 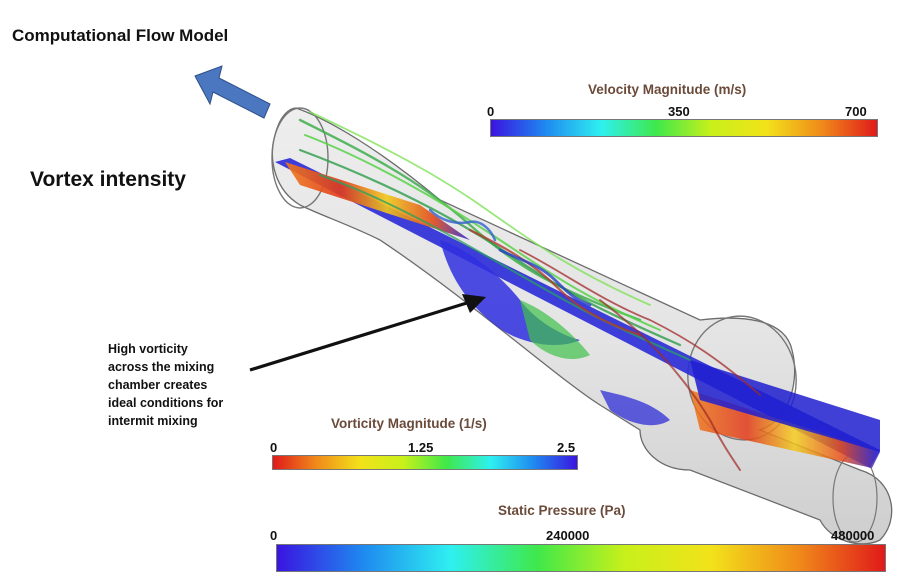 What do you see at coordinates (367, 333) in the screenshot?
I see `annotation-arrow` at bounding box center [367, 333].